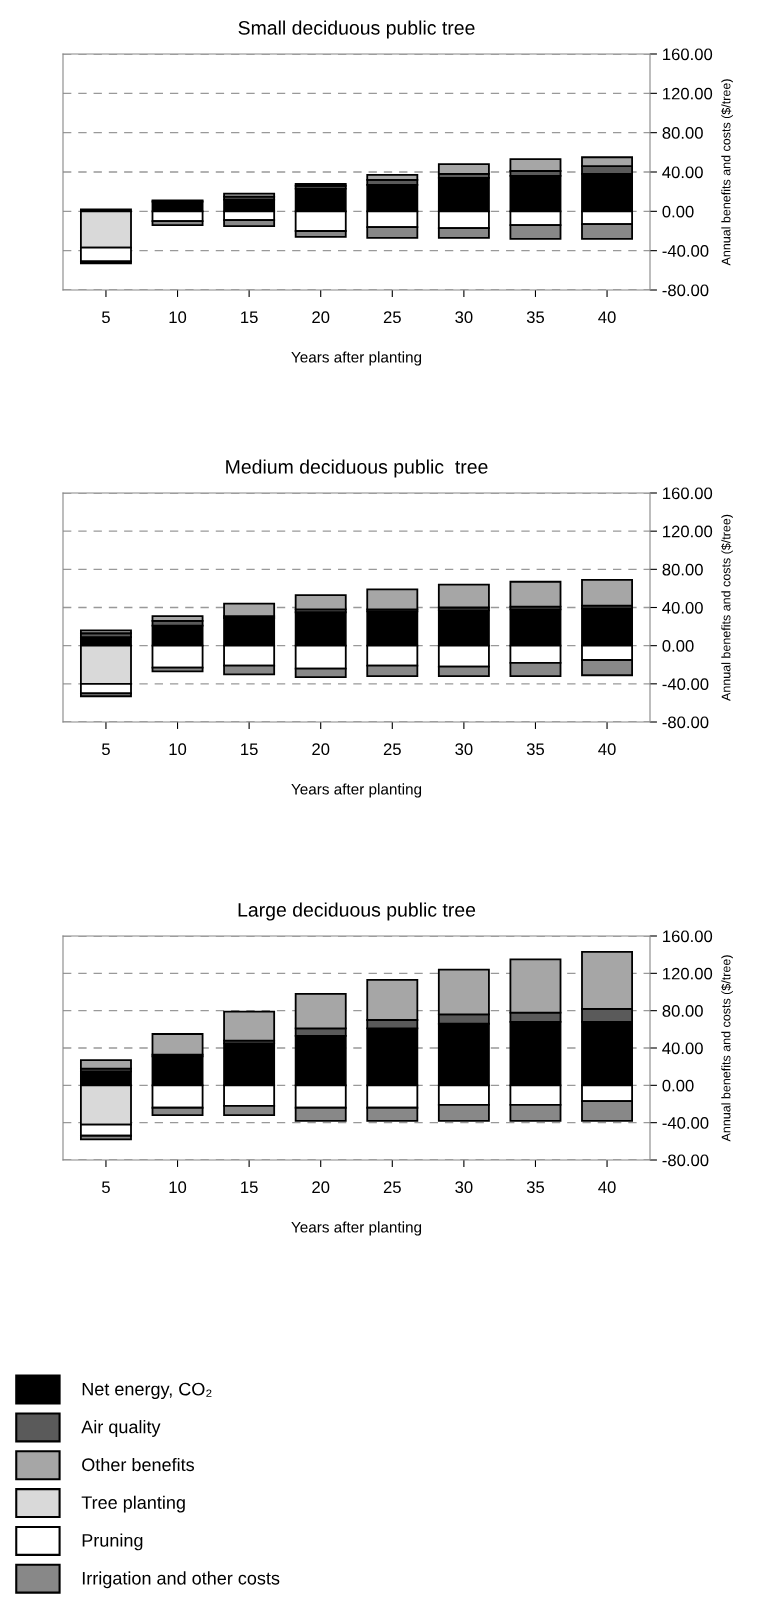  Describe the element at coordinates (181, 1580) in the screenshot. I see `legend-label: Irrigation and other costs` at that location.